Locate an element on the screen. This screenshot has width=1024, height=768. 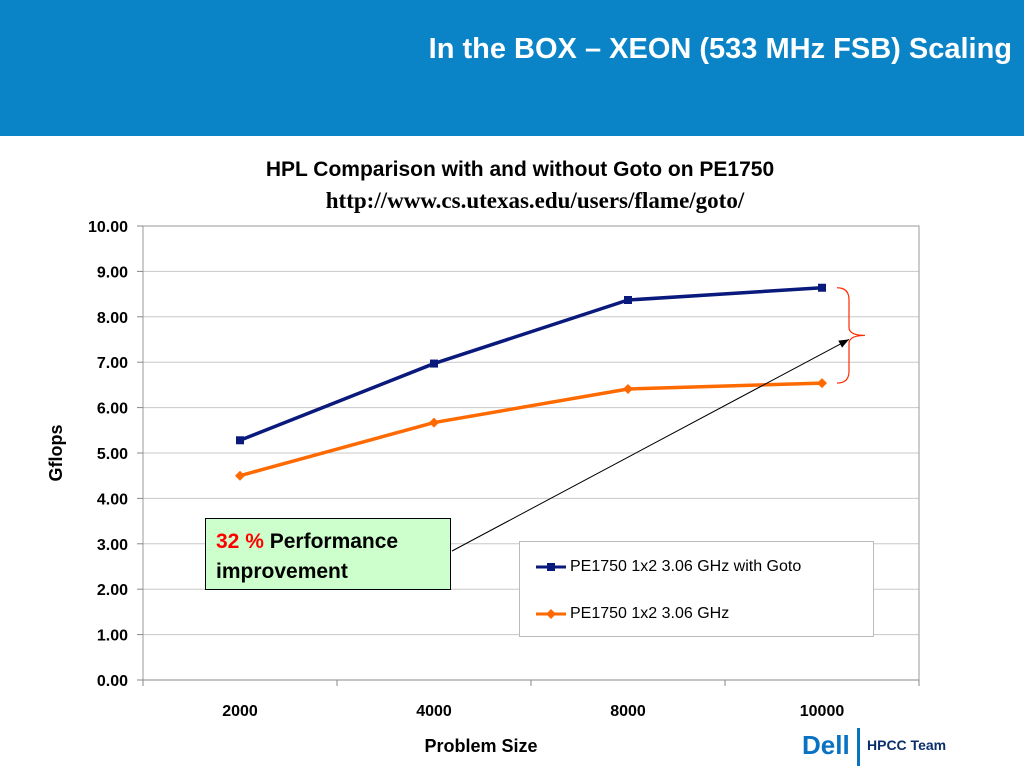
x-tick-label: 8000 is located at coordinates (628, 711).